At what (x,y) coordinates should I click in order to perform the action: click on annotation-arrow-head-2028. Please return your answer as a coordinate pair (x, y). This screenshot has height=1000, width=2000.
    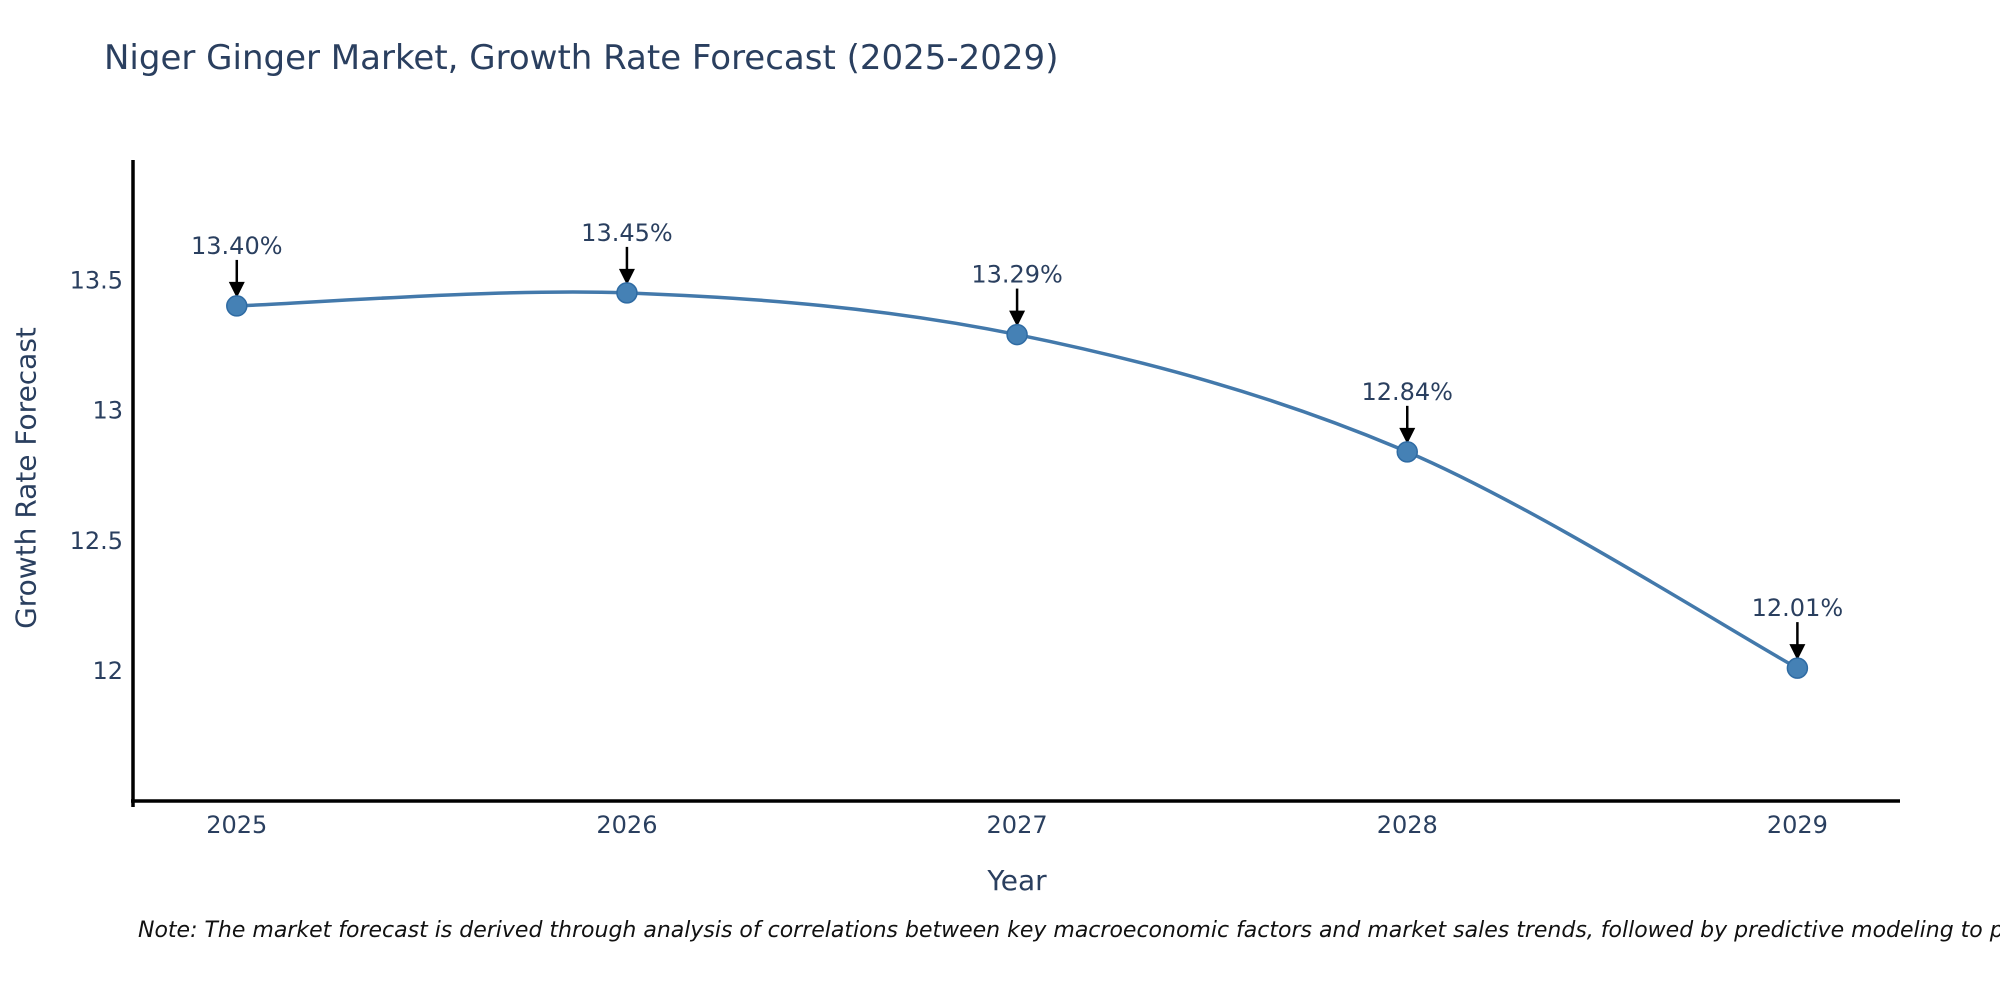
    Looking at the image, I should click on (1407, 435).